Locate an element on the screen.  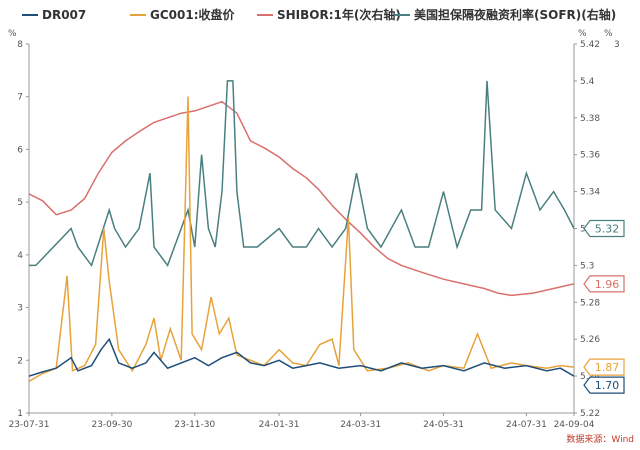
callout-label: 1.87 is located at coordinates (607, 367).